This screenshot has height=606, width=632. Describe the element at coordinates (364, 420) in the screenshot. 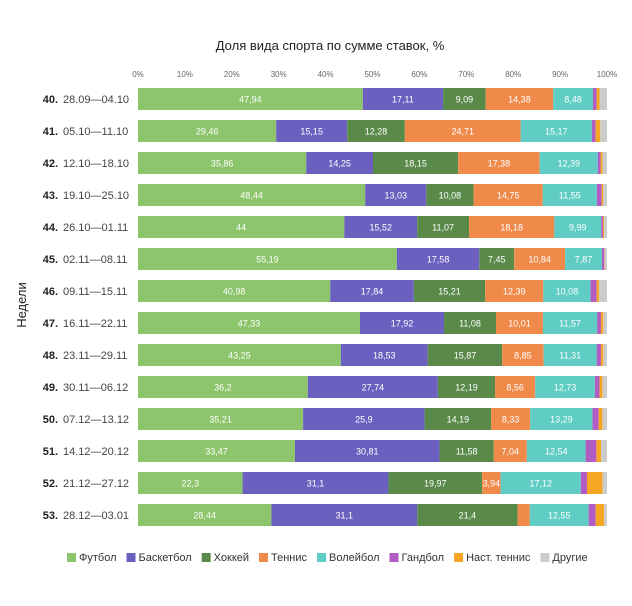

I see `bar-value-label: 25,9` at that location.